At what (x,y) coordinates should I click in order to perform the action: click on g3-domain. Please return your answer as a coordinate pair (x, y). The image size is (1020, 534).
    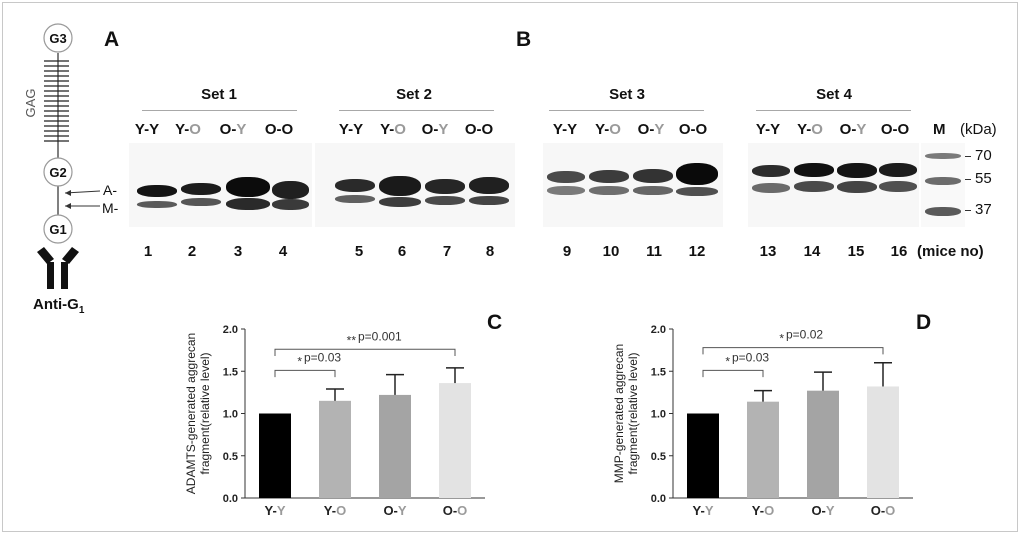
    Looking at the image, I should click on (58, 38).